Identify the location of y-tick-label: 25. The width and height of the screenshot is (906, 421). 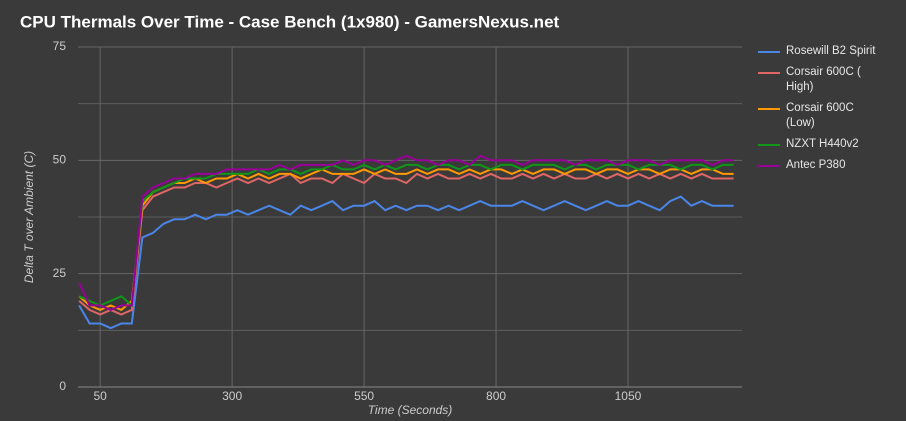
(60, 273).